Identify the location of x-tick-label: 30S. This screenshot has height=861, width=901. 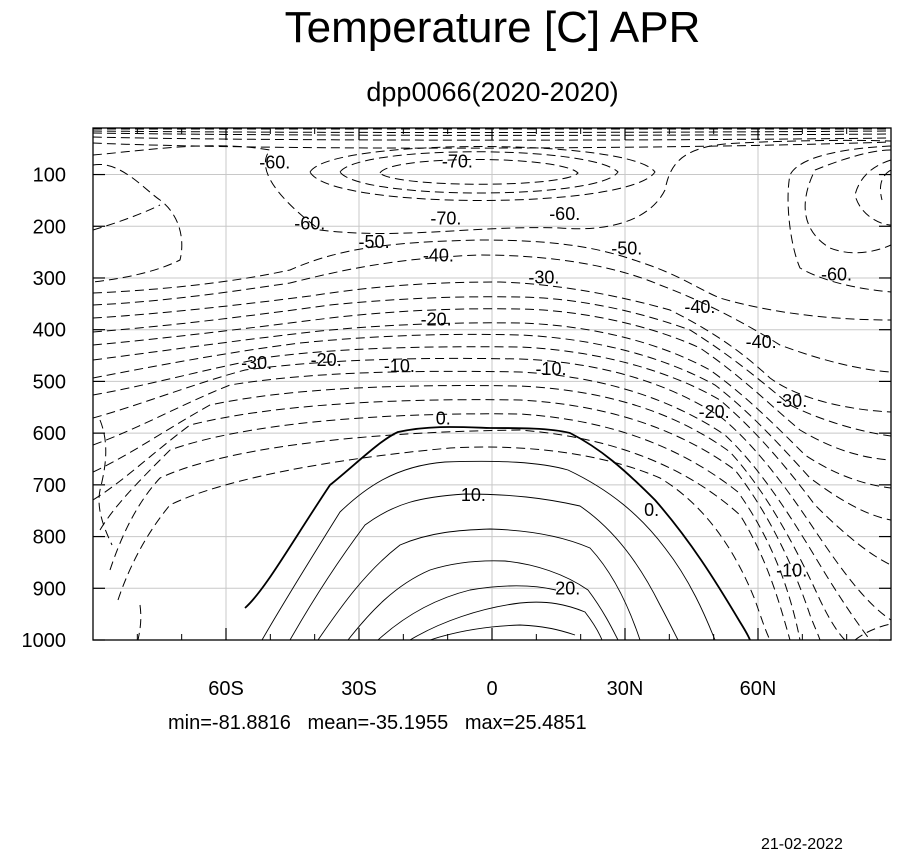
(359, 689).